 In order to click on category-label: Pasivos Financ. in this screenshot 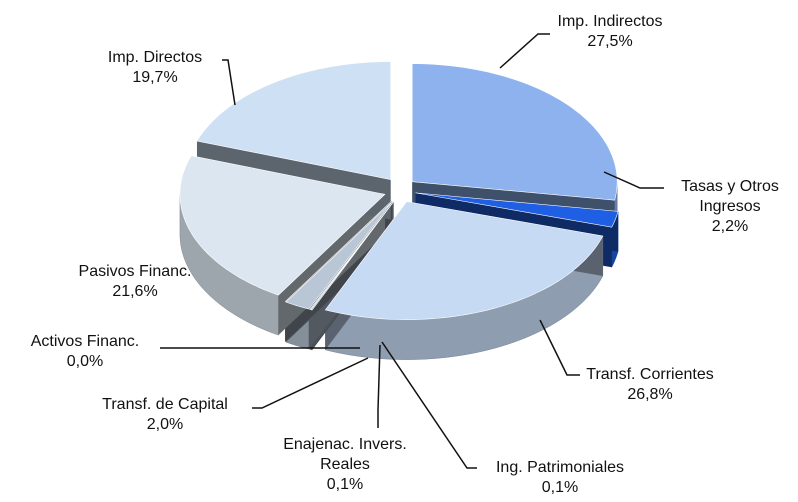, I will do `click(135, 271)`.